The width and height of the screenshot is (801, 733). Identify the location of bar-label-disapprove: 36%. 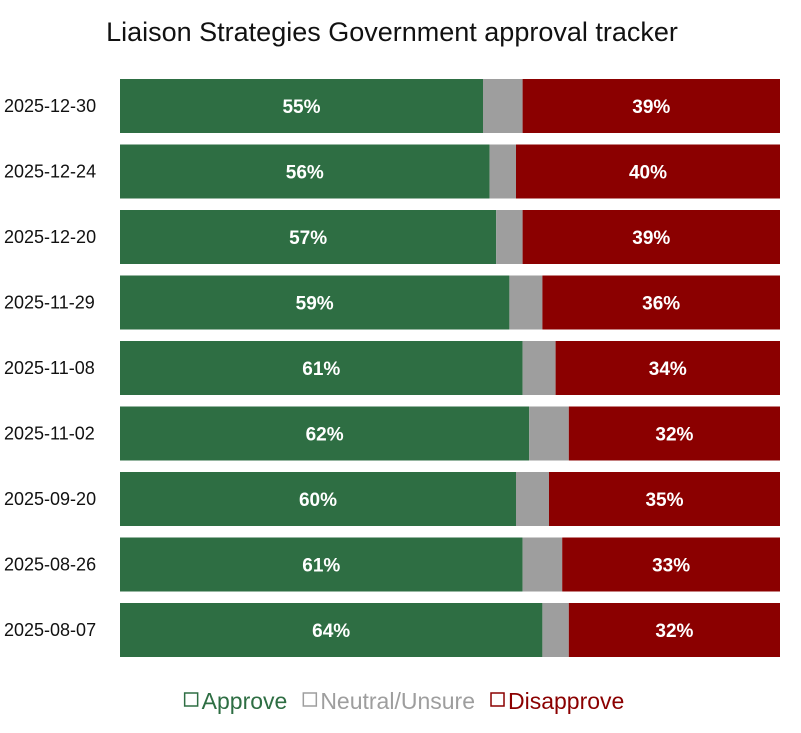
(661, 304).